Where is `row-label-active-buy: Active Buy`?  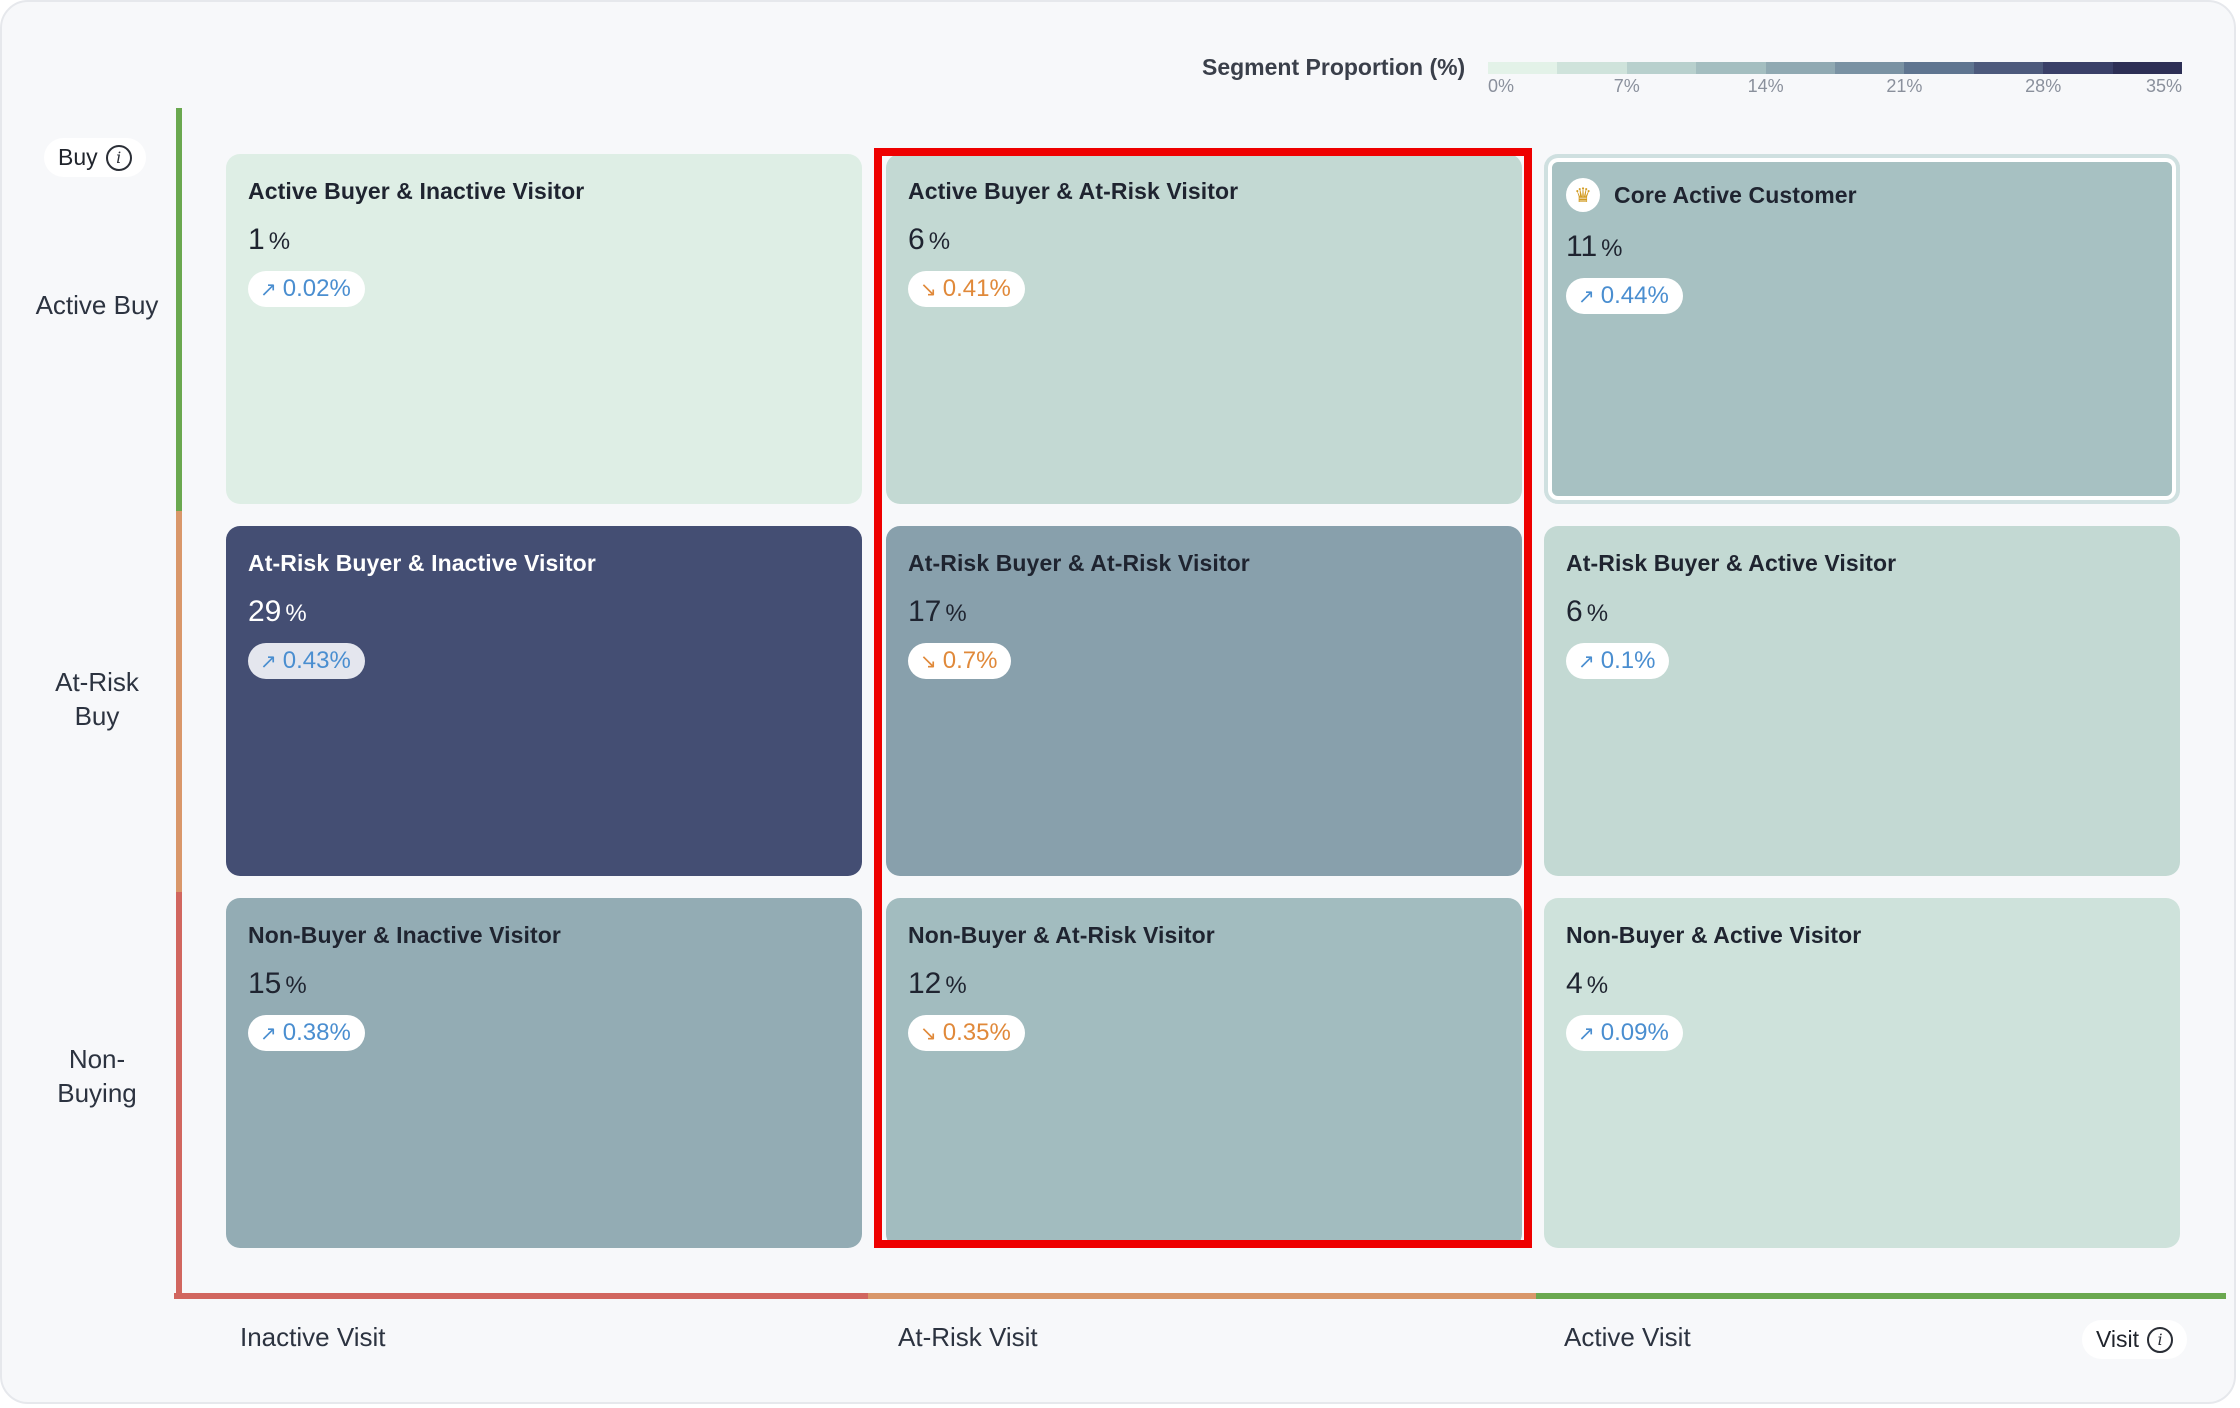
row-label-active-buy: Active Buy is located at coordinates (97, 305).